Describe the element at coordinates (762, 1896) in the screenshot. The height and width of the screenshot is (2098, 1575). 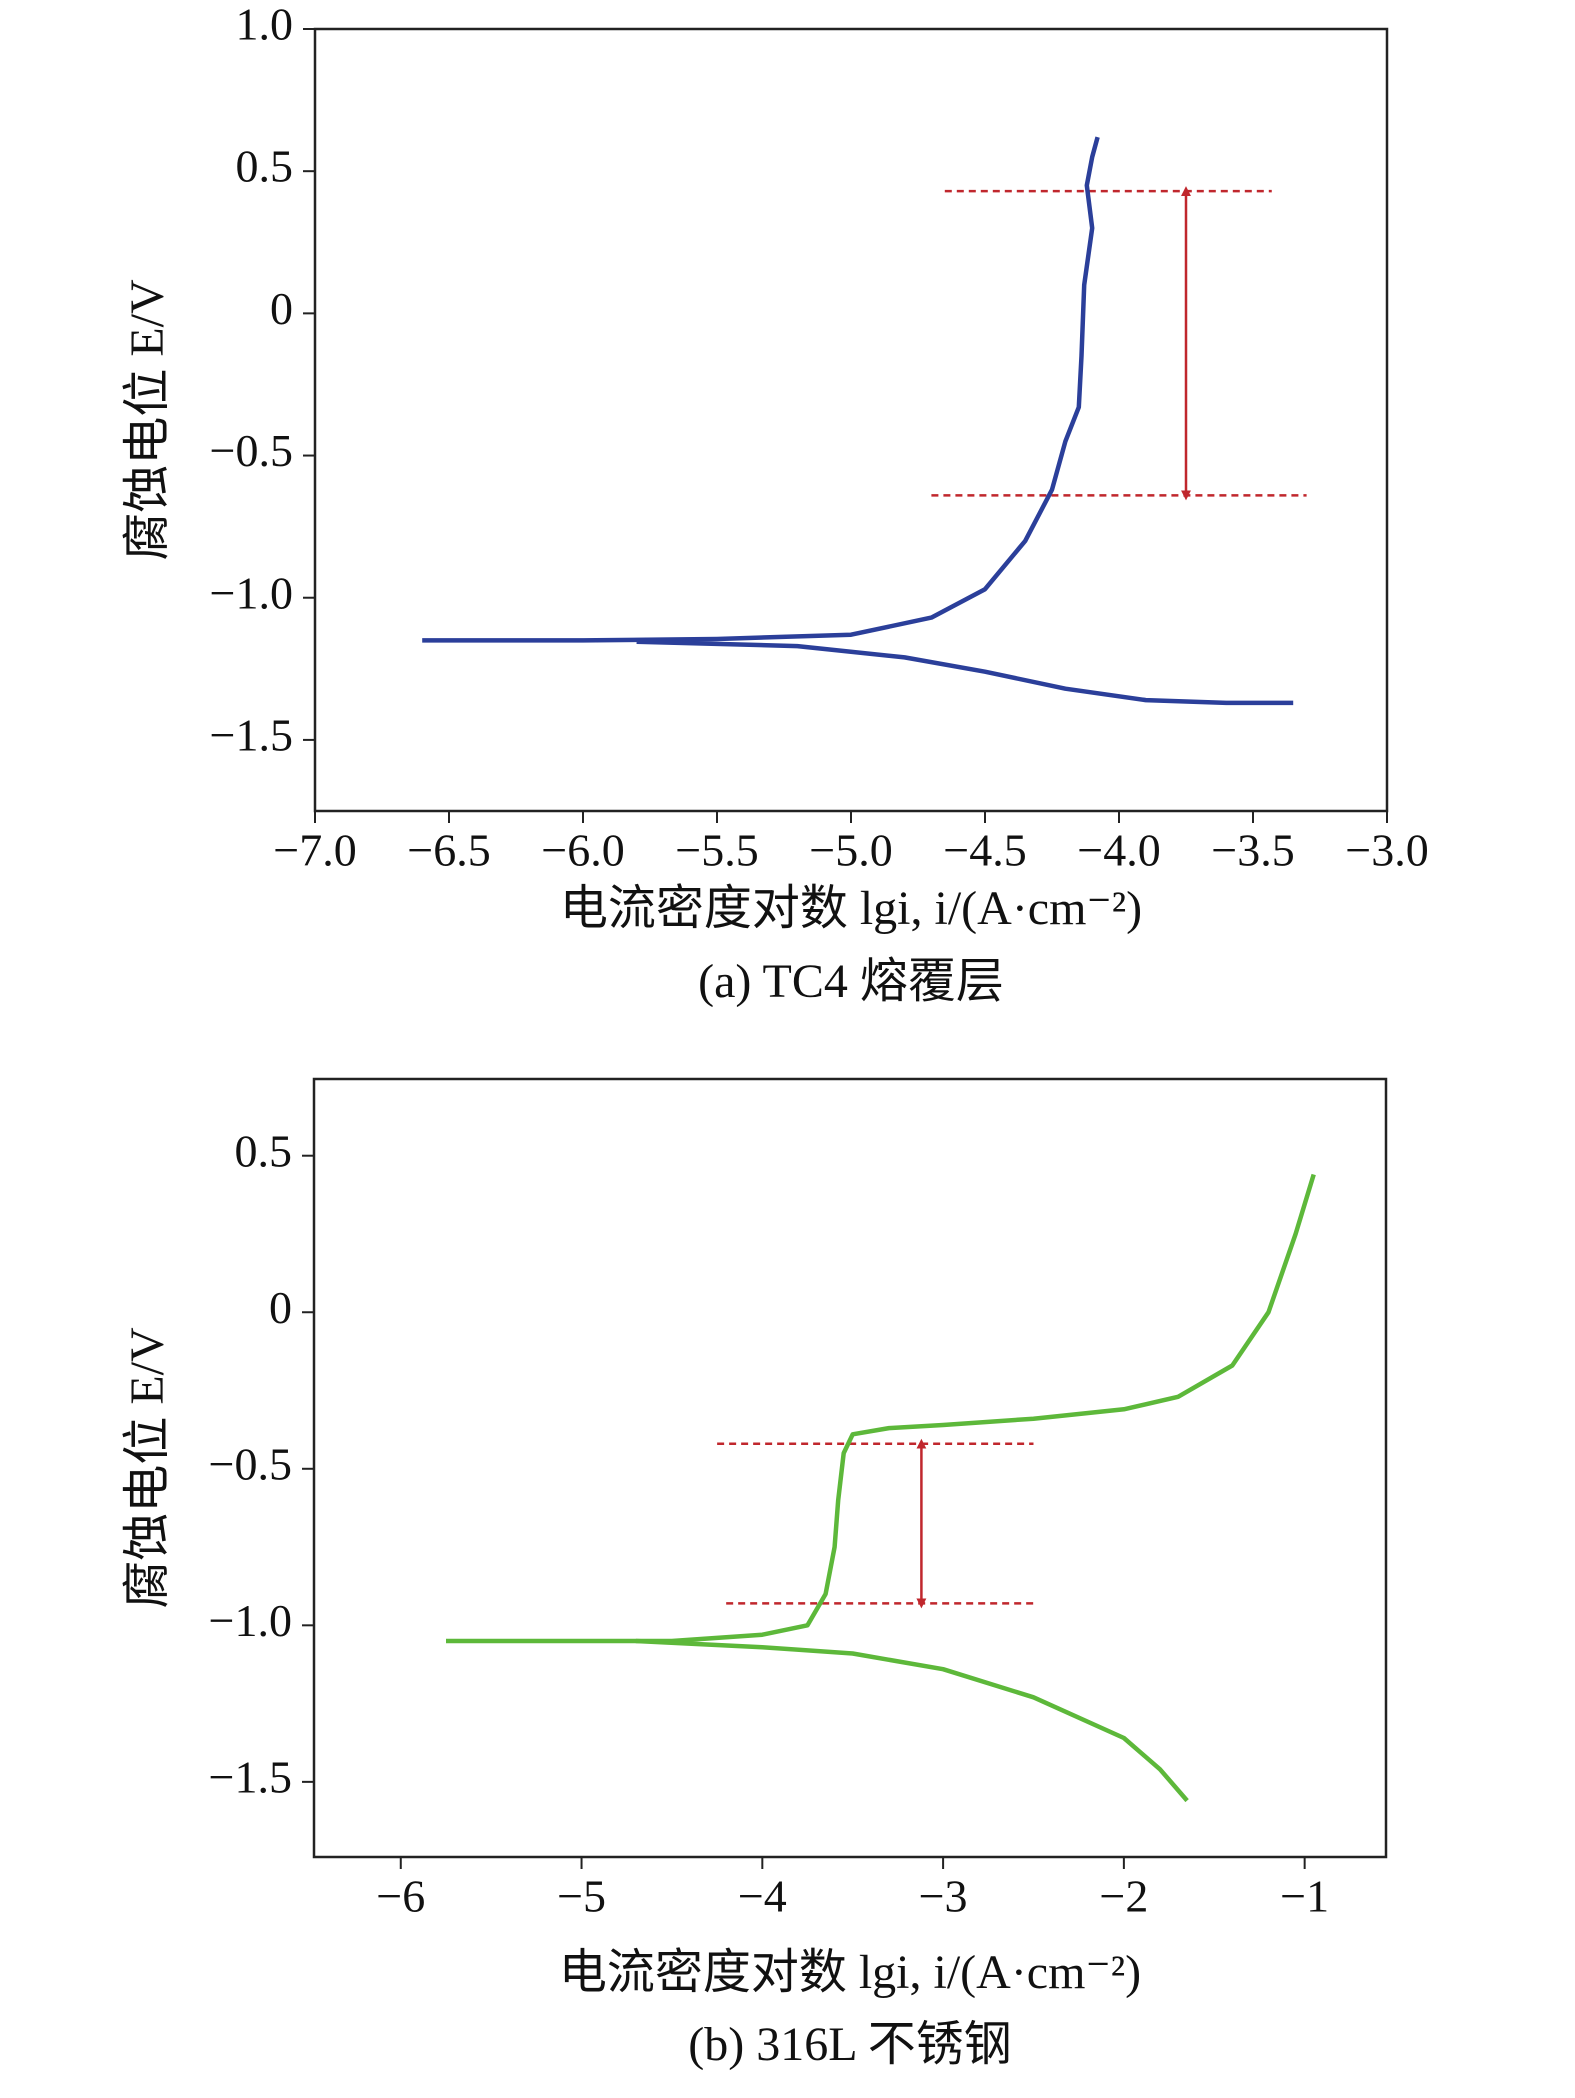
I see `x-tick-label: −4` at that location.